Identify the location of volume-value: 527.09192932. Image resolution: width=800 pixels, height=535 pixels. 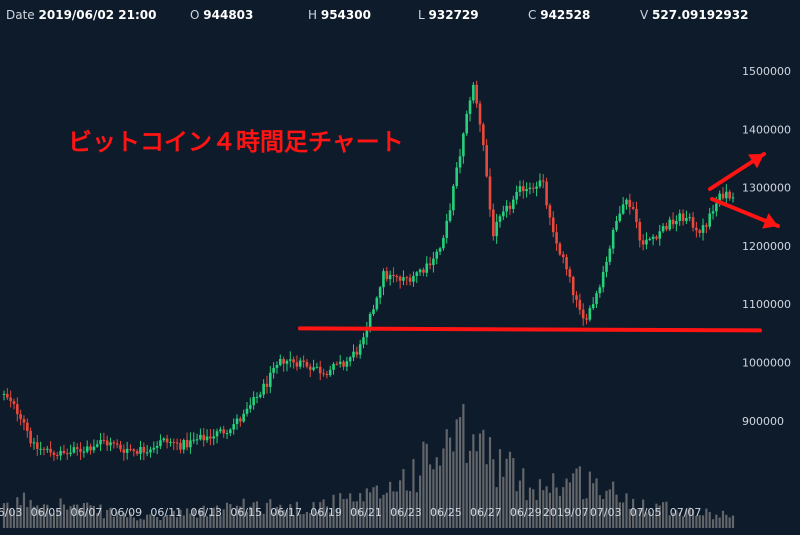
(700, 15).